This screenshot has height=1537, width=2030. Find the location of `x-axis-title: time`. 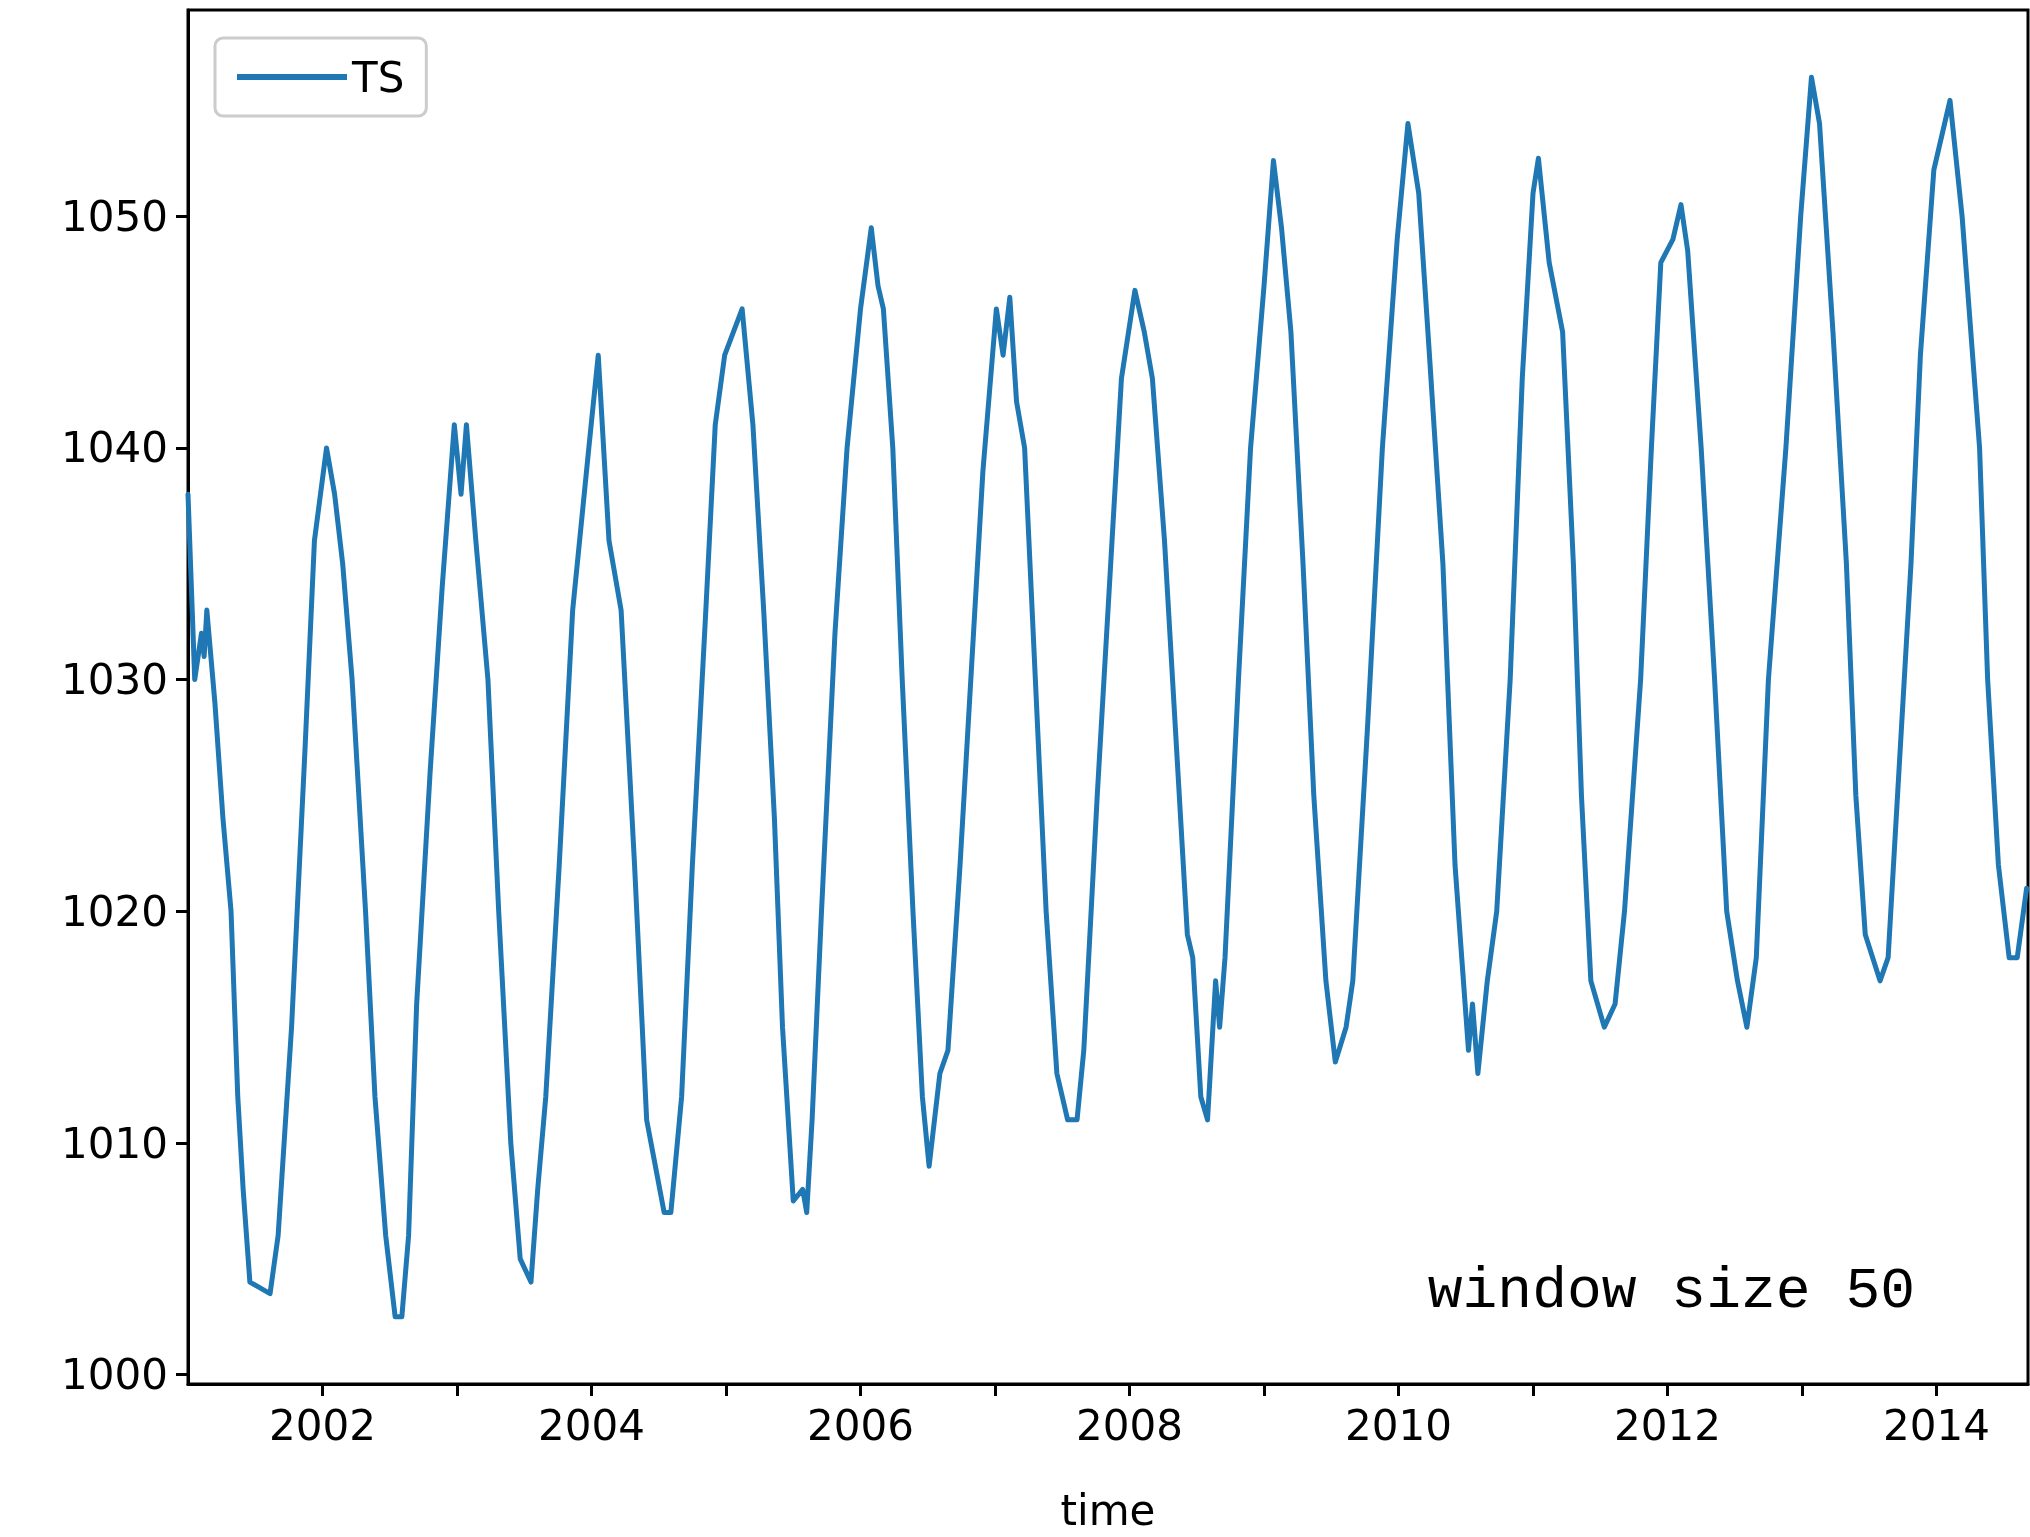

x-axis-title: time is located at coordinates (1108, 1510).